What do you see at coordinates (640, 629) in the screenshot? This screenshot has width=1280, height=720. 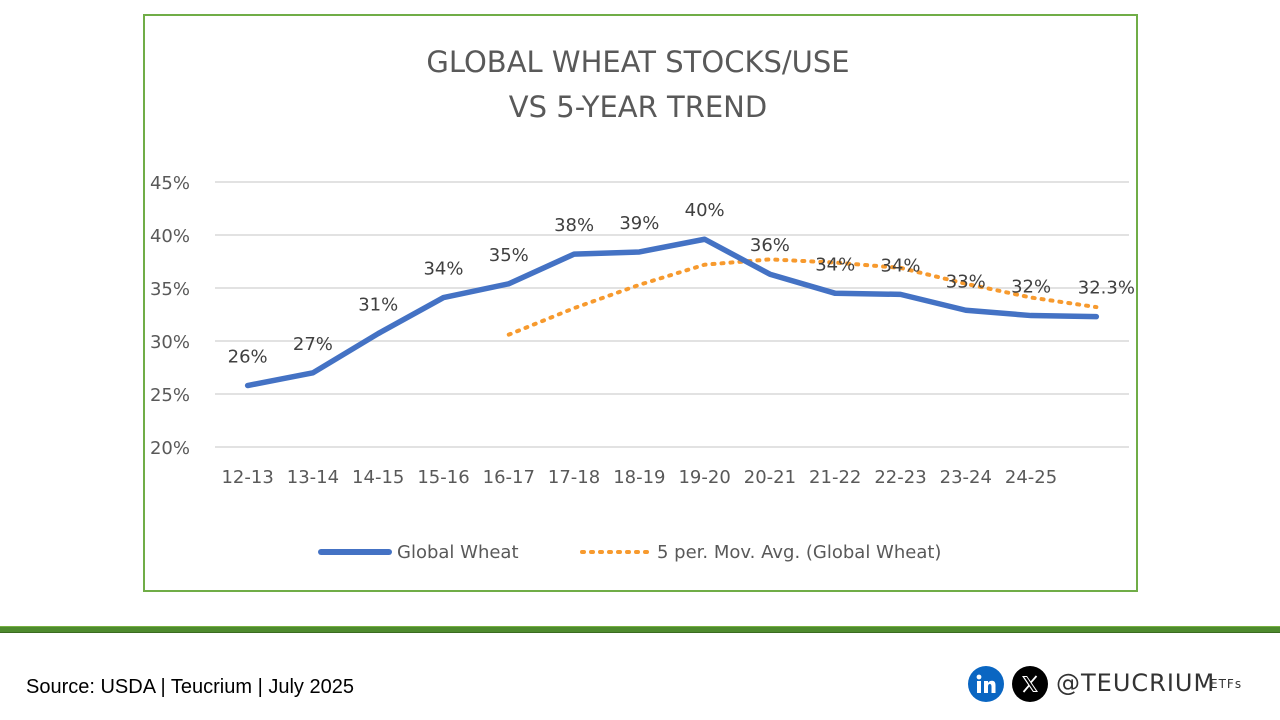 I see `footer-divider-bar` at bounding box center [640, 629].